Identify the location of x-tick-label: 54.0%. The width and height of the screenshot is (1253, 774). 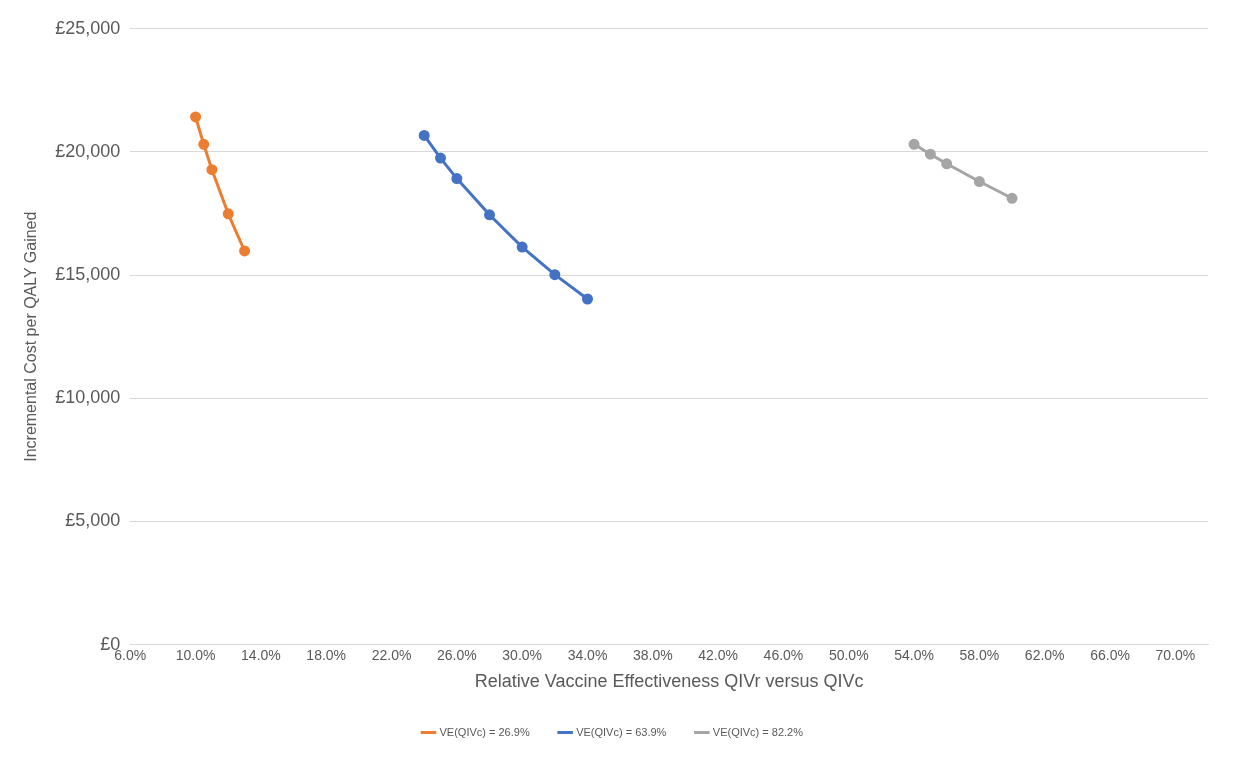
(914, 654).